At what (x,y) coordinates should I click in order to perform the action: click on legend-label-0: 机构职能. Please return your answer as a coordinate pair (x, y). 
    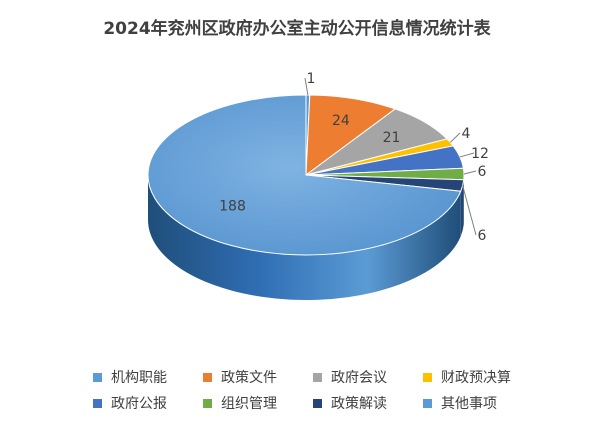
    Looking at the image, I should click on (139, 378).